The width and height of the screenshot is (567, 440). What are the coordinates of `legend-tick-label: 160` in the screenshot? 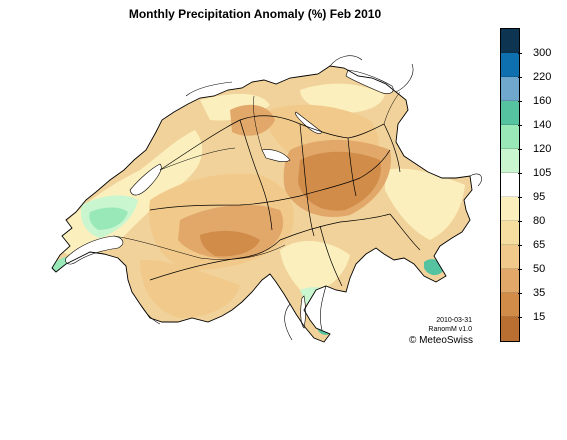 It's located at (542, 101).